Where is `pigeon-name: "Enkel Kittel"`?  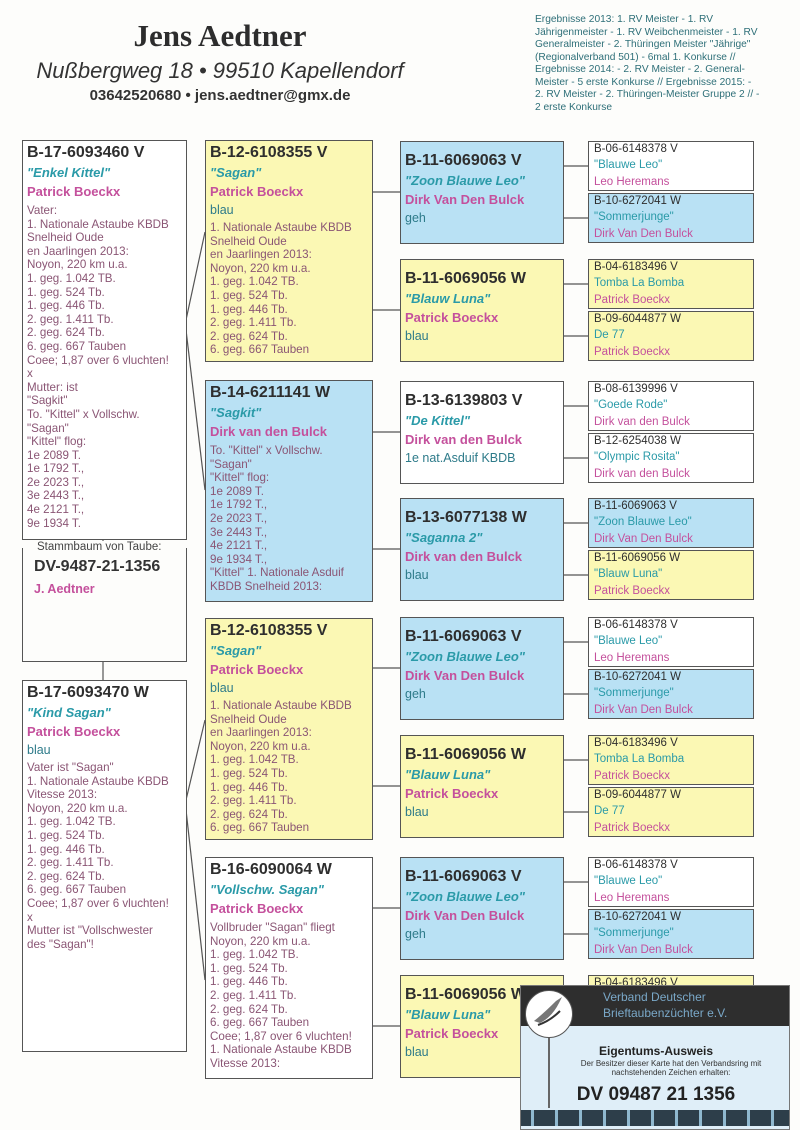
pigeon-name: "Enkel Kittel" is located at coordinates (69, 172).